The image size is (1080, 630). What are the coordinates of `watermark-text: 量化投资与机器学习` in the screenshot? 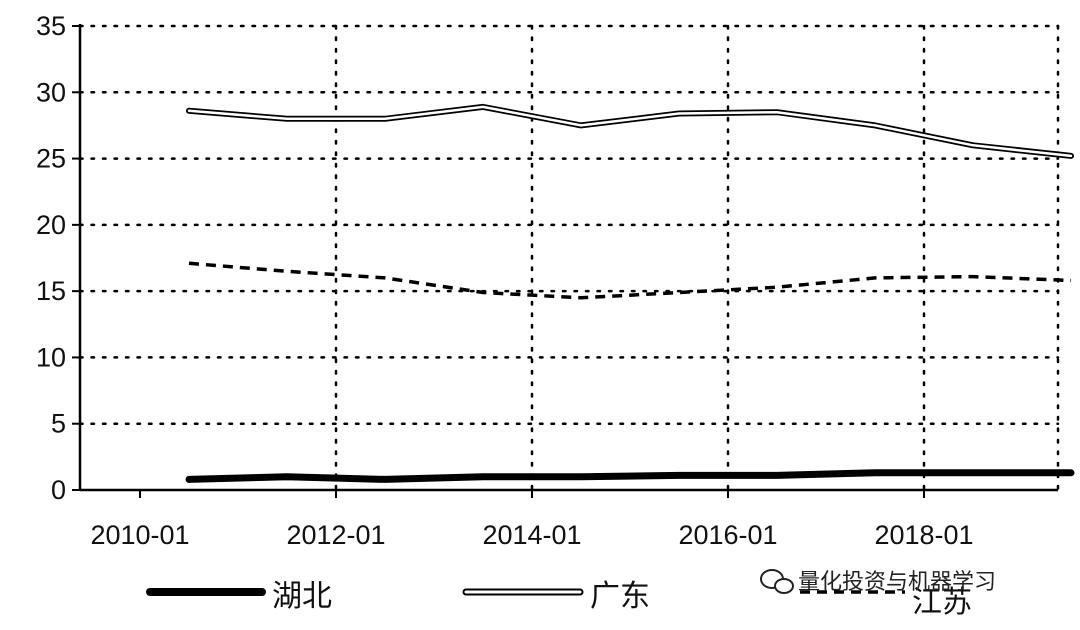 It's located at (897, 582).